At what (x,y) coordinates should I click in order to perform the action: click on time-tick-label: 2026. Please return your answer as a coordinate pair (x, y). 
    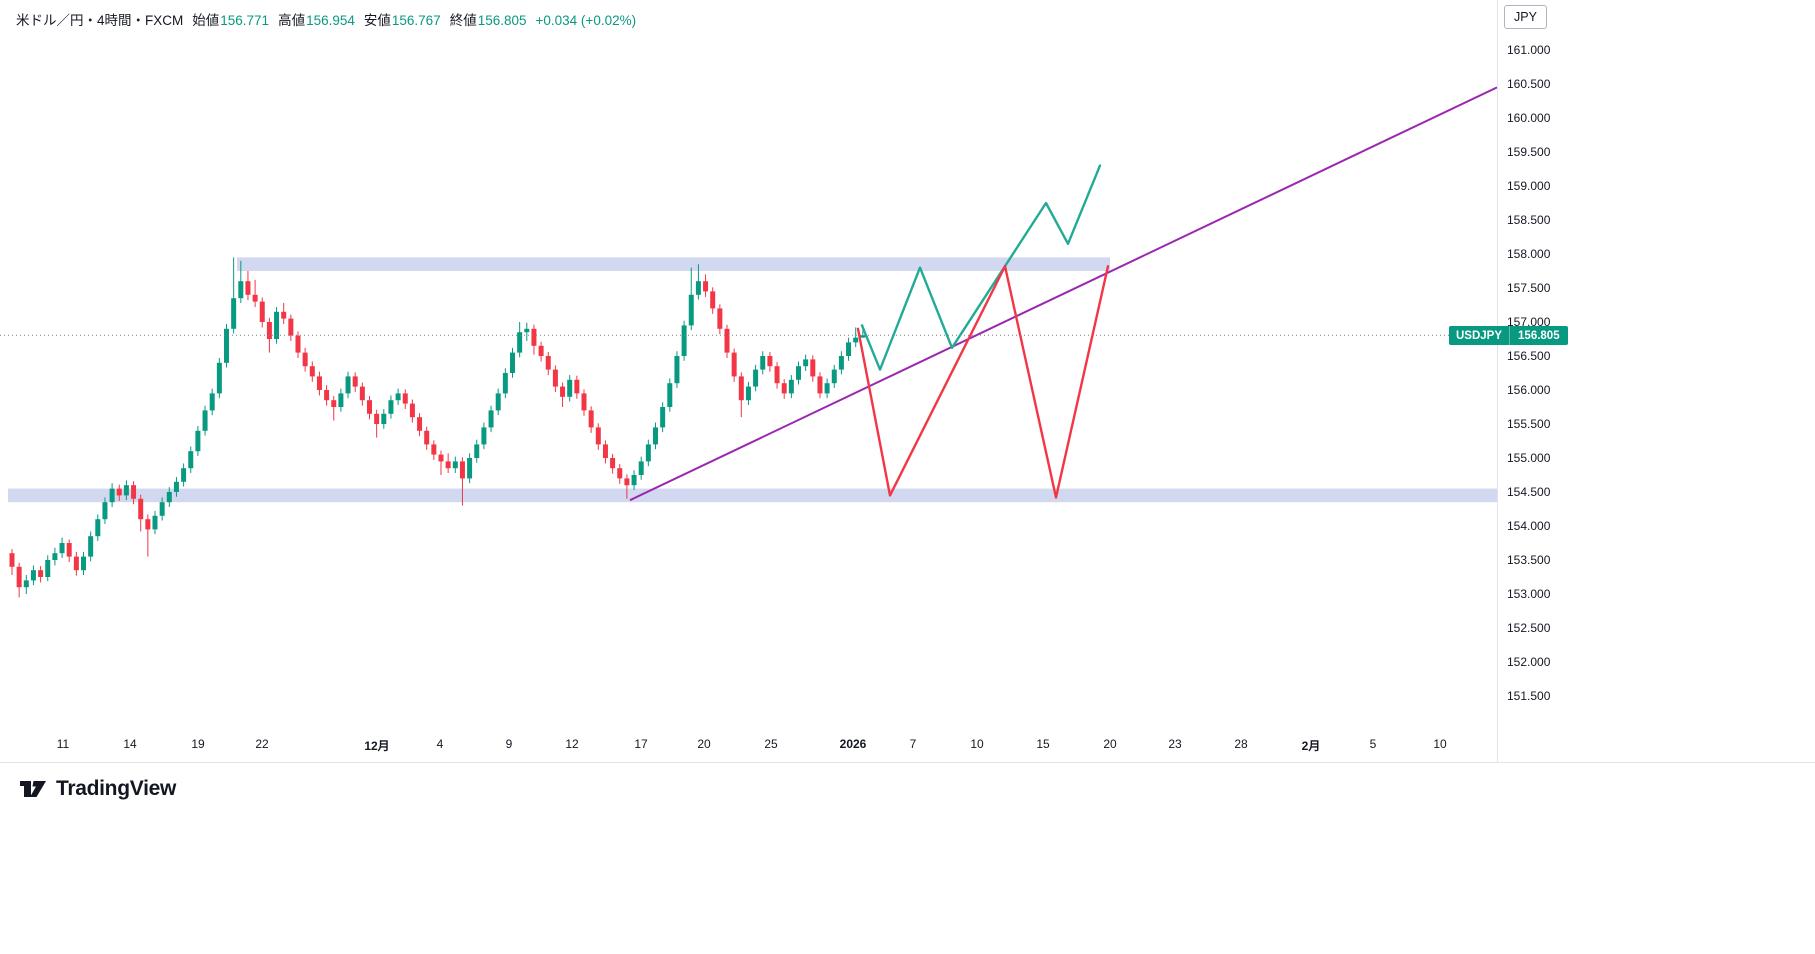
    Looking at the image, I should click on (853, 744).